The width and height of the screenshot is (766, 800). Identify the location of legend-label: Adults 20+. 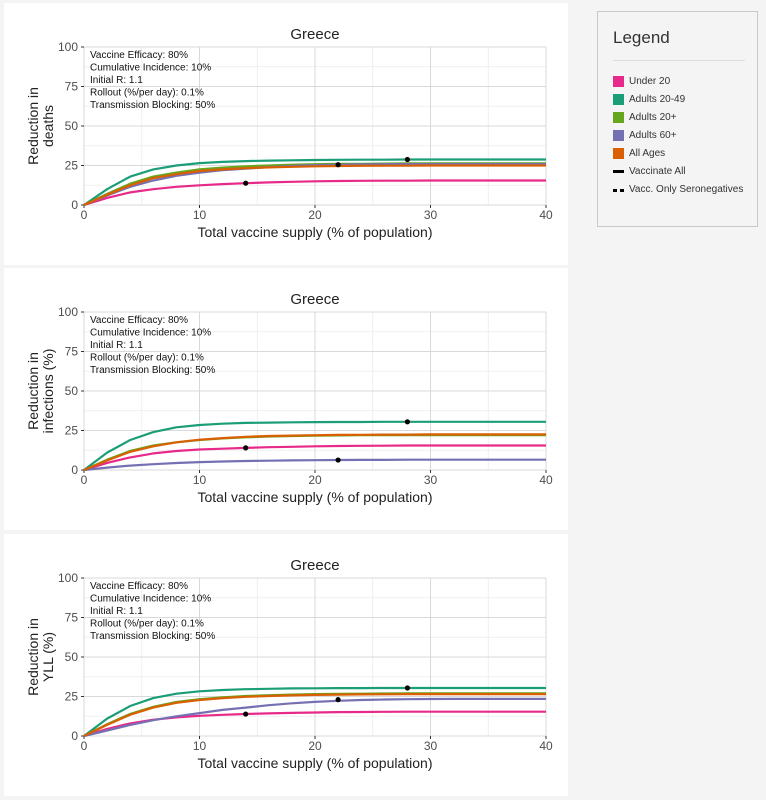
(653, 117).